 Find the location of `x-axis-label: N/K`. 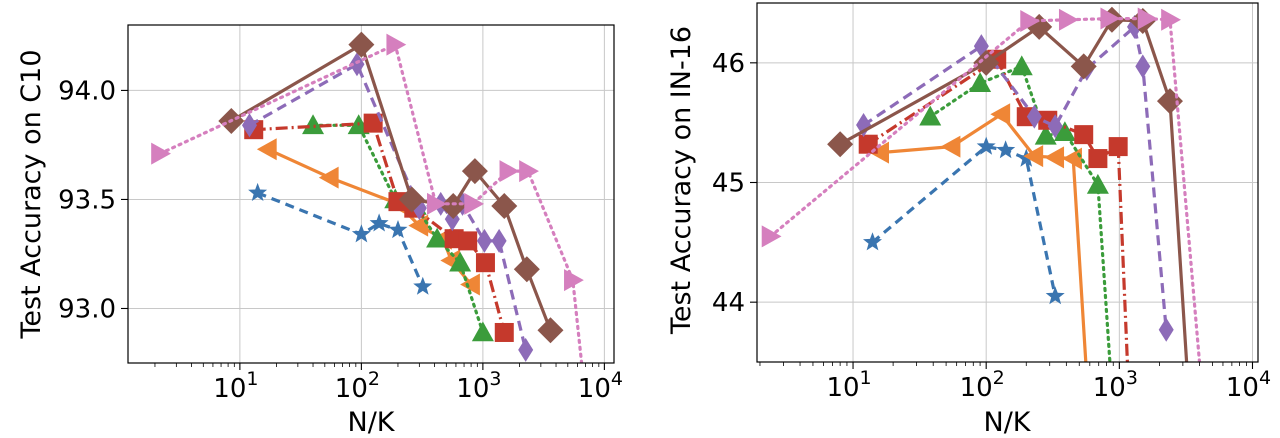

x-axis-label: N/K is located at coordinates (1008, 422).